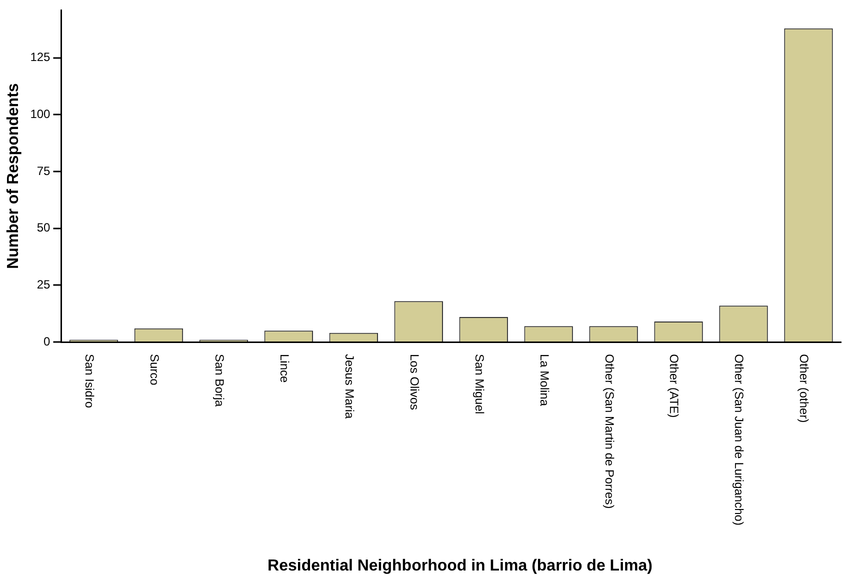  What do you see at coordinates (544, 380) in the screenshot?
I see `x-tick-label: La Molina` at bounding box center [544, 380].